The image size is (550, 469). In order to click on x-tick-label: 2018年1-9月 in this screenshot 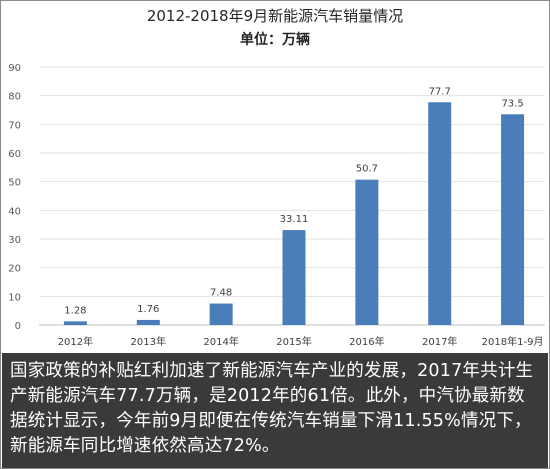, I will do `click(513, 341)`.